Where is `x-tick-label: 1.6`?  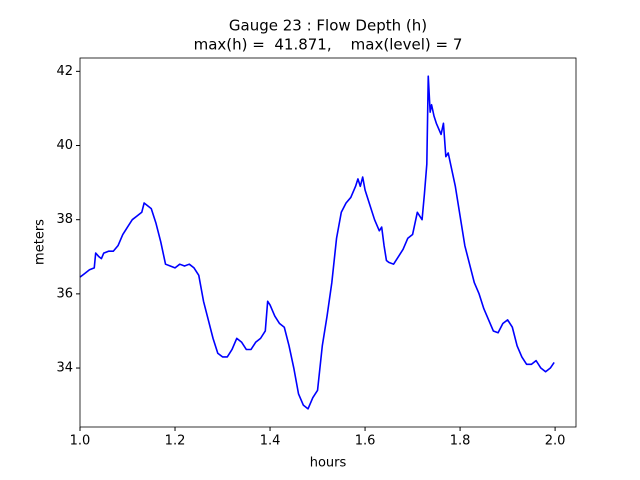 x-tick-label: 1.6 is located at coordinates (365, 441).